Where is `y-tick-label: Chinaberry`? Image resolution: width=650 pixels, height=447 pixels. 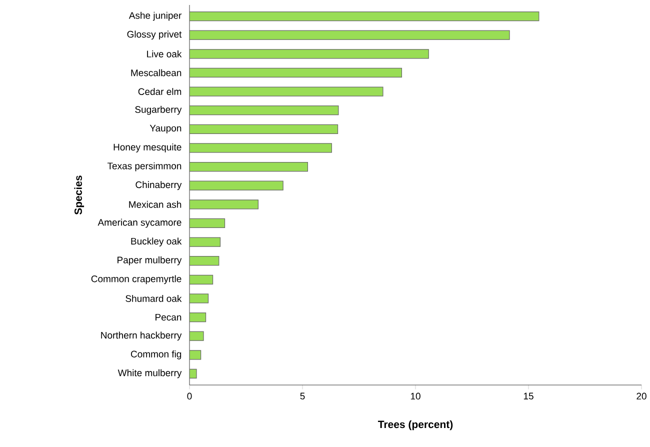 y-tick-label: Chinaberry is located at coordinates (159, 185).